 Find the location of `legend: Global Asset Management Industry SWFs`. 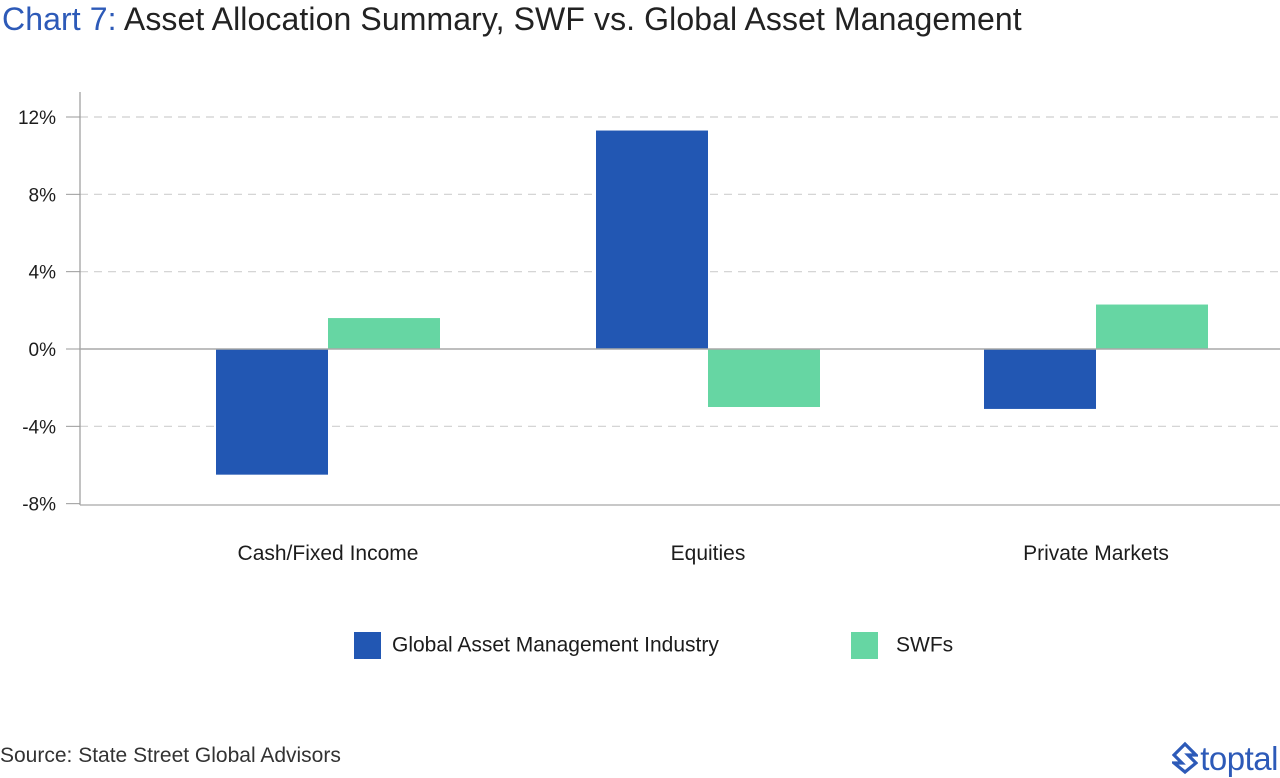

legend: Global Asset Management Industry SWFs is located at coordinates (653, 645).